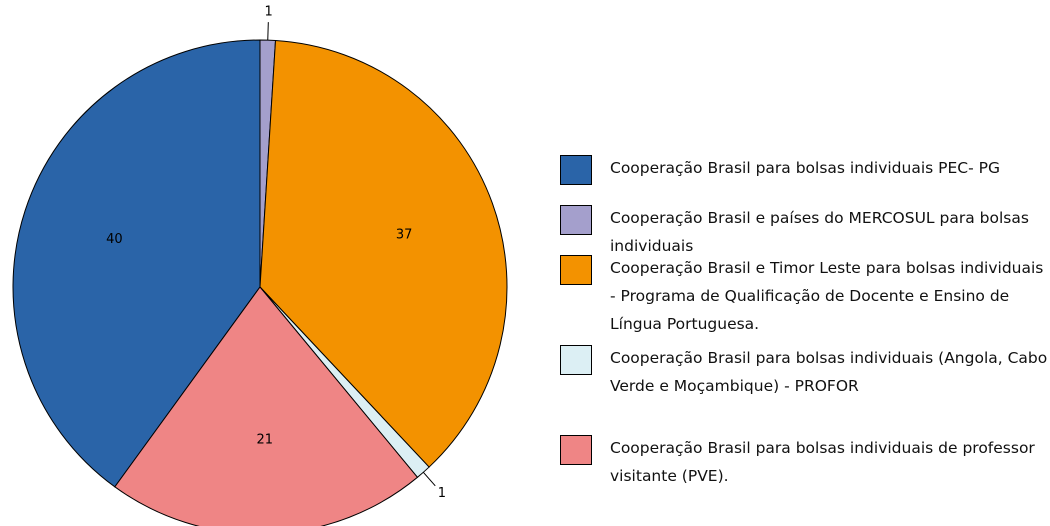 The image size is (1050, 526). Describe the element at coordinates (404, 235) in the screenshot. I see `data-label: 37` at that location.